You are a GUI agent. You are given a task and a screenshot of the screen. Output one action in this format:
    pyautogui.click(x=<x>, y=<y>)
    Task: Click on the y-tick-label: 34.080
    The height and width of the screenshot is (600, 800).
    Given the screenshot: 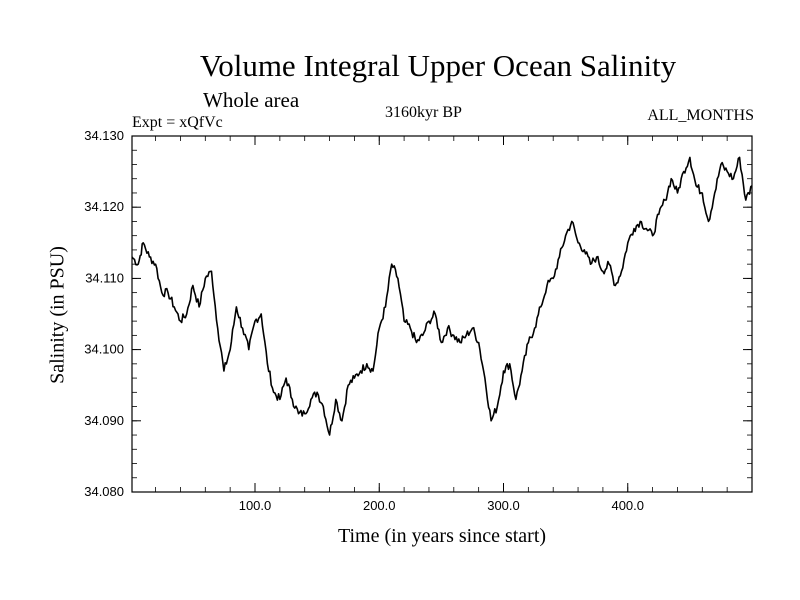 What is the action you would take?
    pyautogui.click(x=104, y=491)
    